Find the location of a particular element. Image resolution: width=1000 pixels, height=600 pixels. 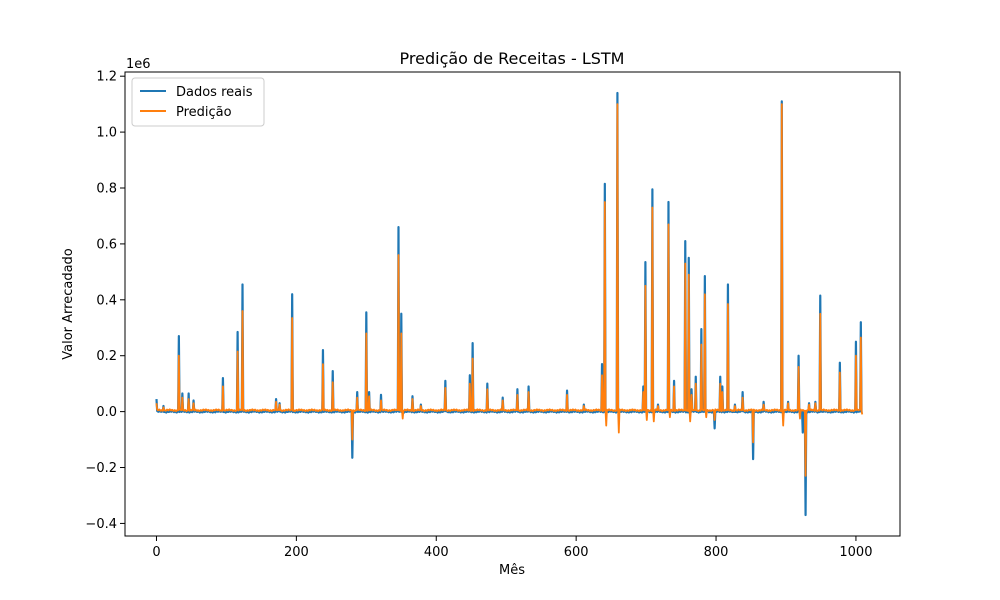

y-tick-label: 1.0 is located at coordinates (106, 133).